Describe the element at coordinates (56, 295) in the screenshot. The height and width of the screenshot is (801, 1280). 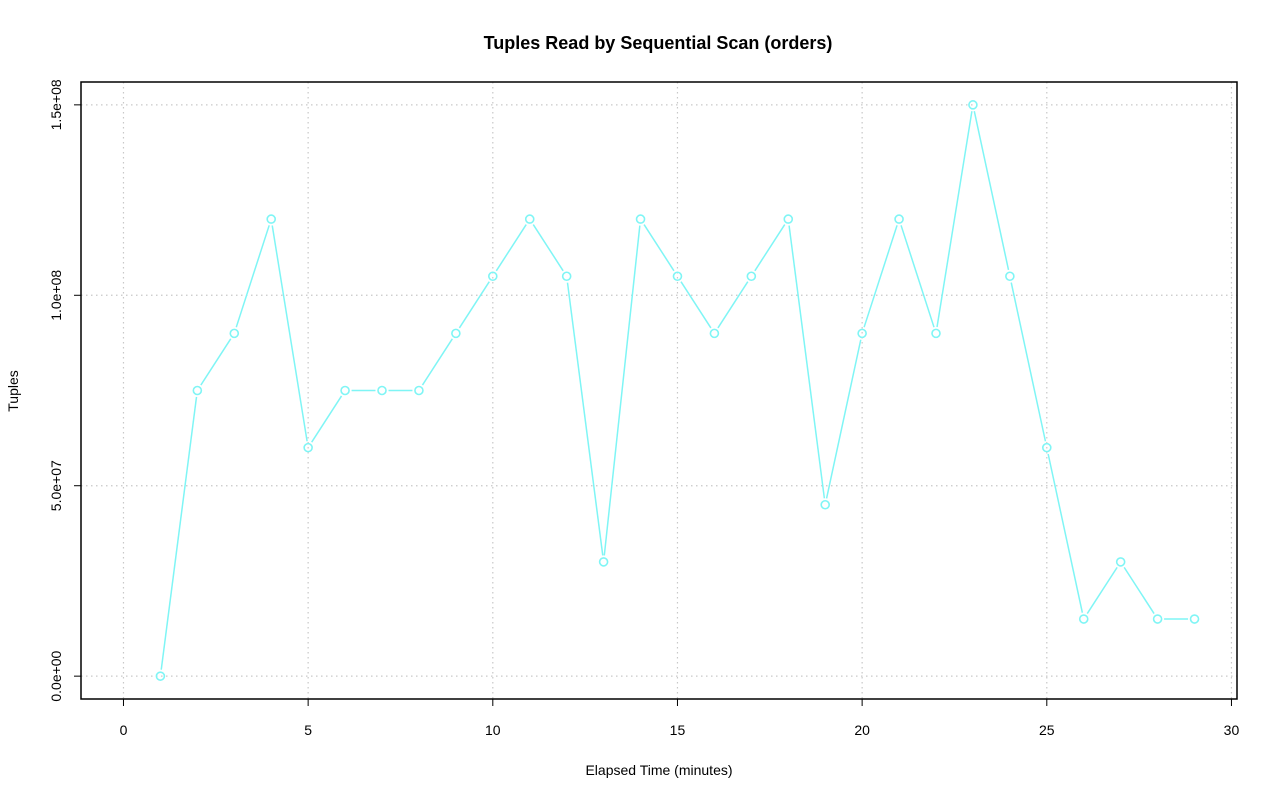
I see `y-tick-label: 1.0e+08` at that location.